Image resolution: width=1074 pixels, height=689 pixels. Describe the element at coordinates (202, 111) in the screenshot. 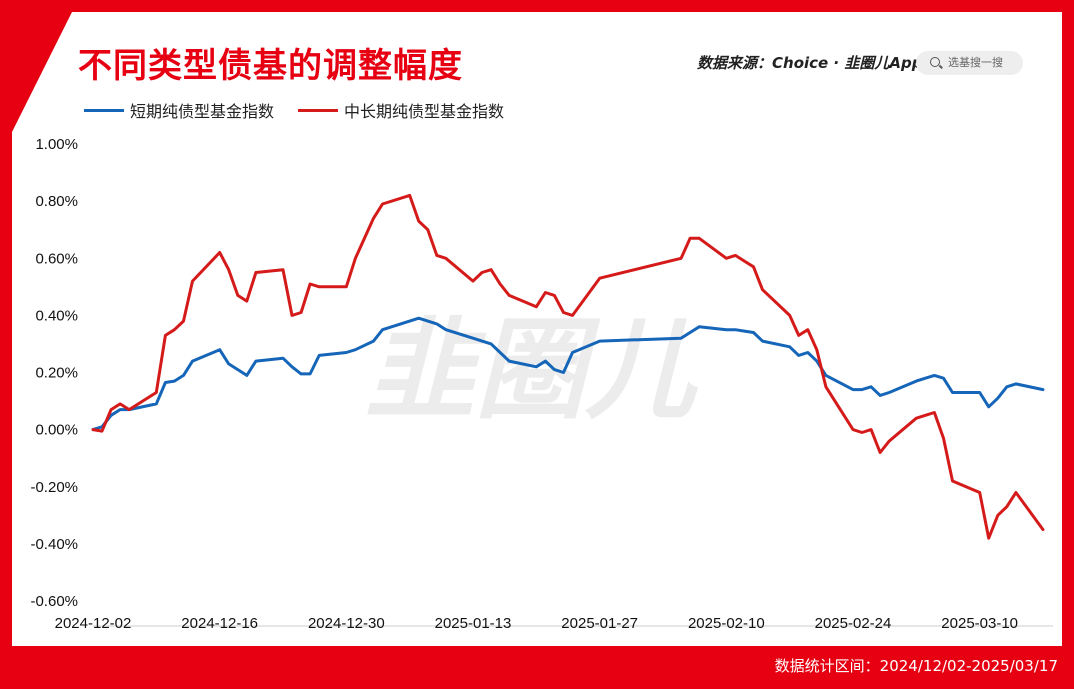

I see `legend-label-short: 短期纯债型基金指数` at that location.